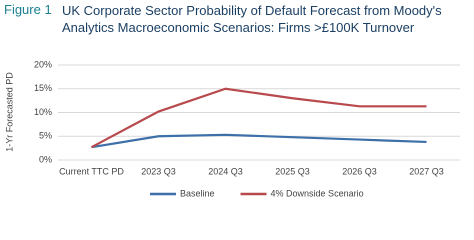  Describe the element at coordinates (45, 159) in the screenshot. I see `y-tick-label: 0%` at that location.